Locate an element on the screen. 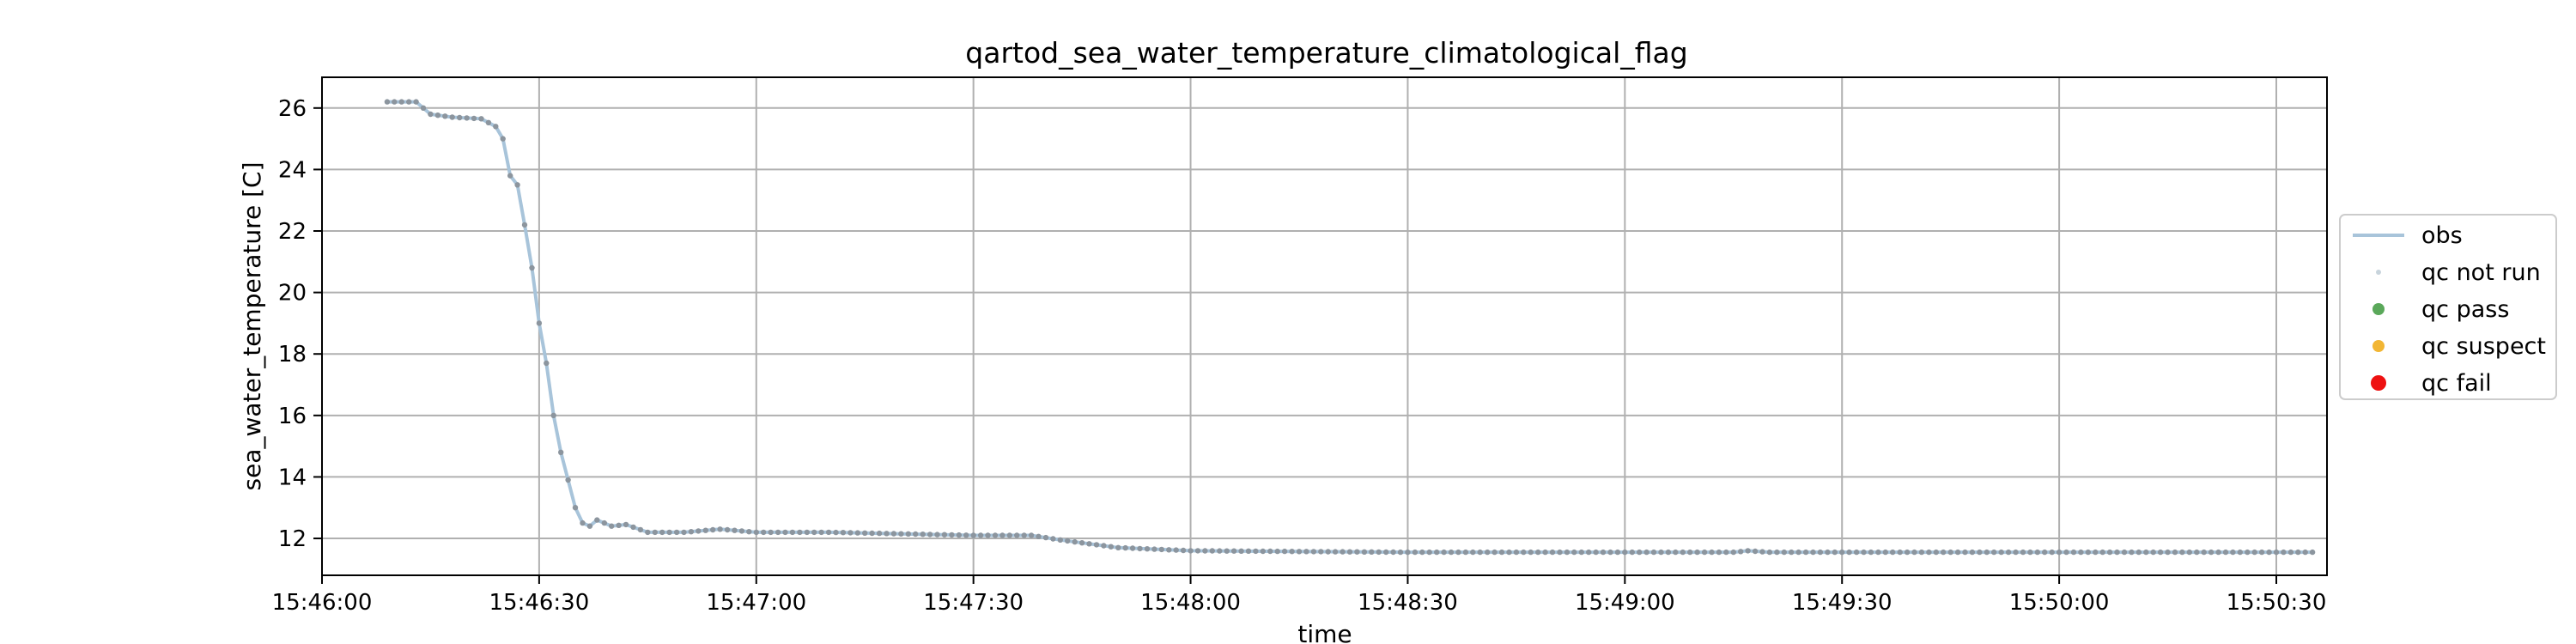 Image resolution: width=2576 pixels, height=644 pixels. legend: obs qc not run qc pass qc suspect qc fail is located at coordinates (2448, 307).